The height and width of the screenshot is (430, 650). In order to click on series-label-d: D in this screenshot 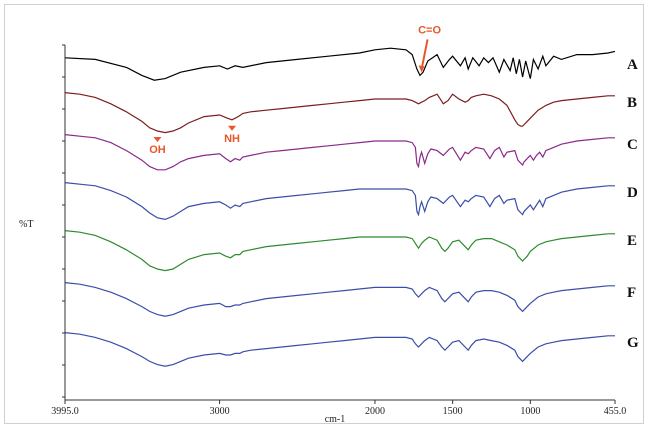, I will do `click(632, 193)`.